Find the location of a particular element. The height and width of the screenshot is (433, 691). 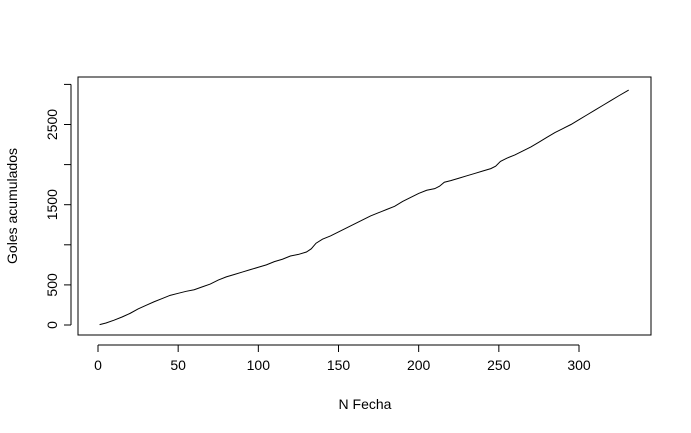

y-tick-label: 1500 is located at coordinates (52, 204).